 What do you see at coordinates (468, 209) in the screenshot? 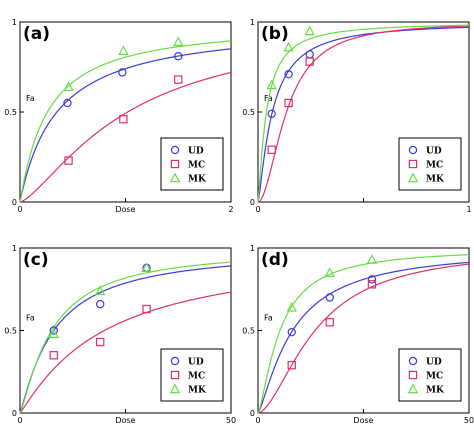
I see `x-tick-label: 1` at bounding box center [468, 209].